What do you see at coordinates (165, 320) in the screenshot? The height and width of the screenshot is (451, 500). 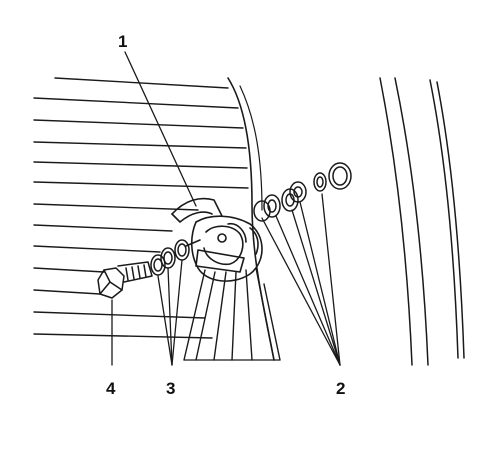 I see `leader-3a` at bounding box center [165, 320].